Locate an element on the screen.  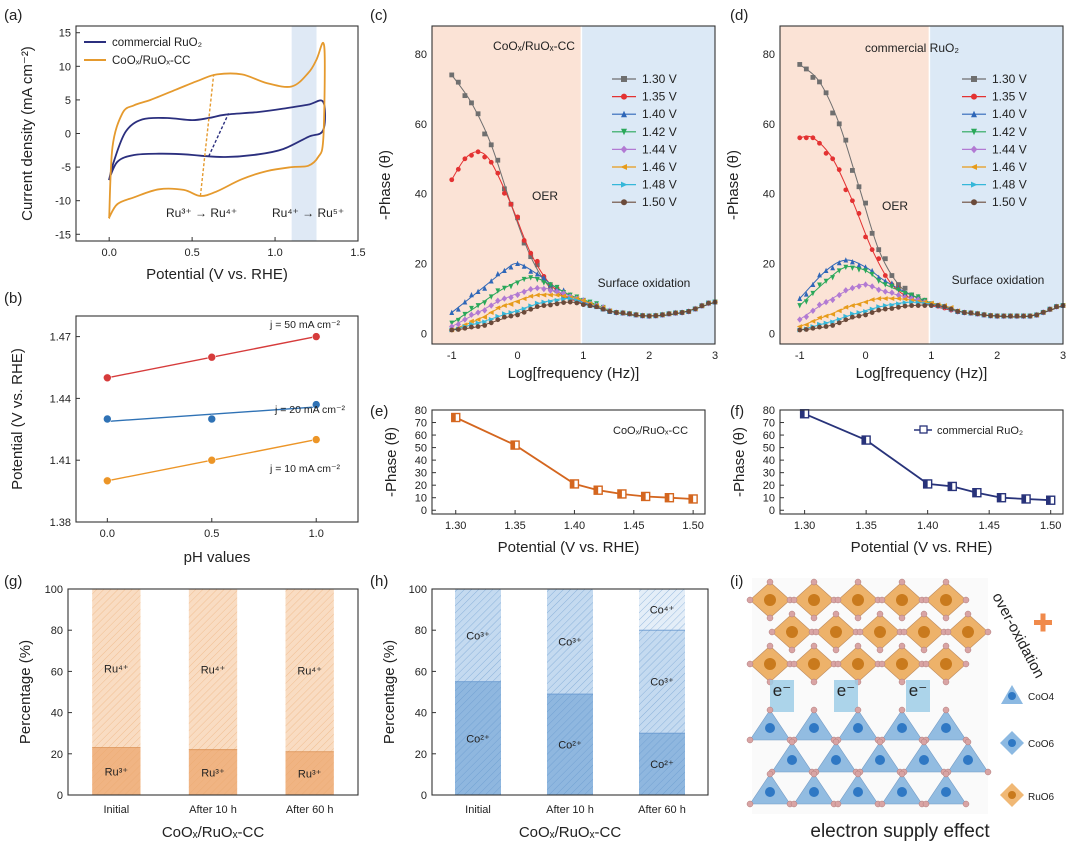
panel-e-label: (e) is located at coordinates (379, 411).